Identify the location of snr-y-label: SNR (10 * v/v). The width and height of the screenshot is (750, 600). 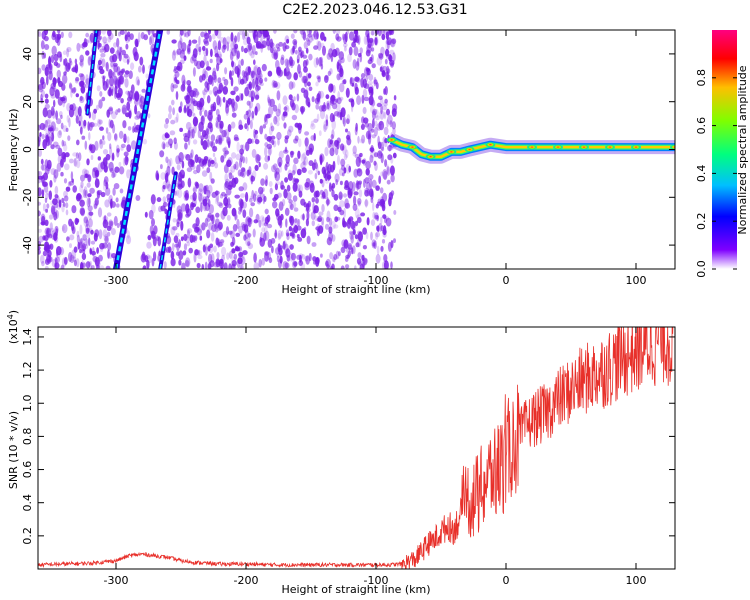
(13, 450).